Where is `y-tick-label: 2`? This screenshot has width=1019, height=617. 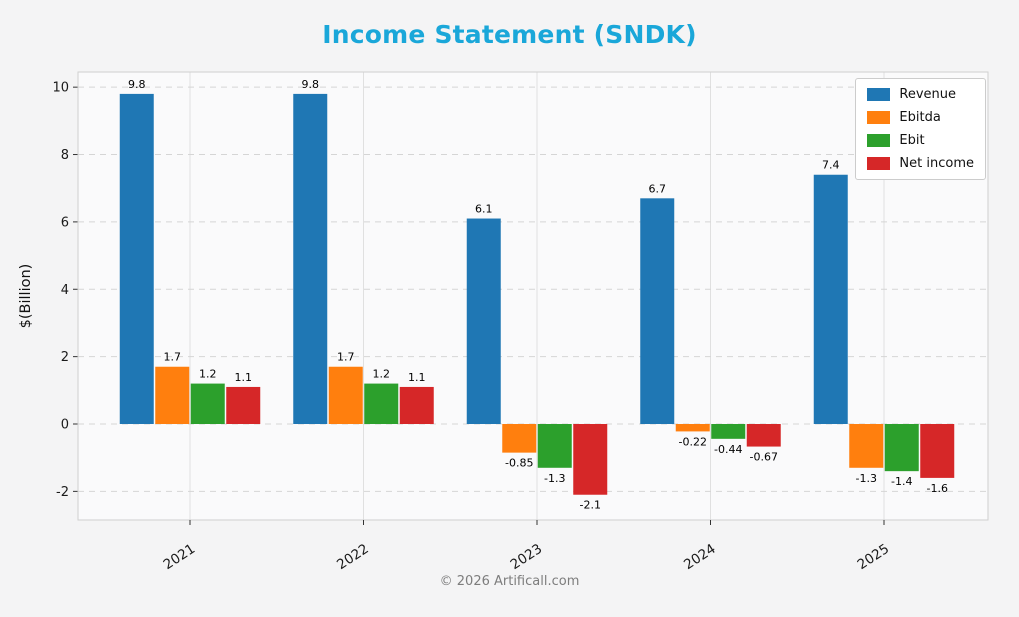
y-tick-label: 2 is located at coordinates (65, 357).